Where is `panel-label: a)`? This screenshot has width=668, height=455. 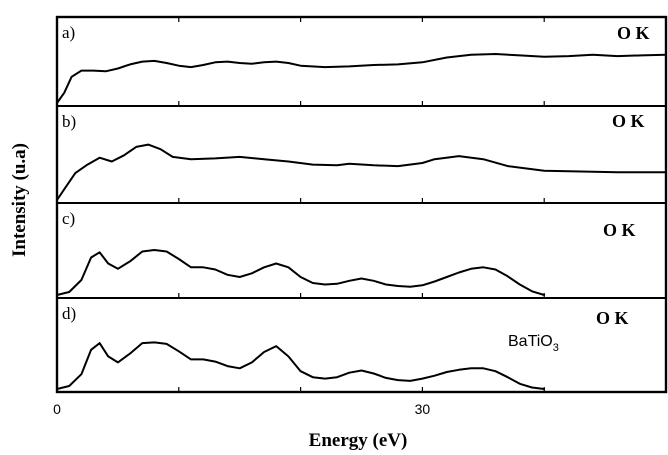
panel-label: a) is located at coordinates (68, 32).